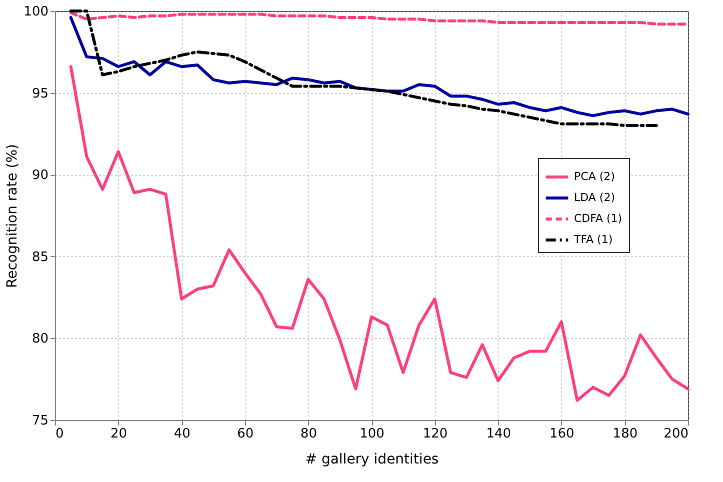 Image resolution: width=723 pixels, height=482 pixels. I want to click on x-axis-title: # gallery identities, so click(372, 460).